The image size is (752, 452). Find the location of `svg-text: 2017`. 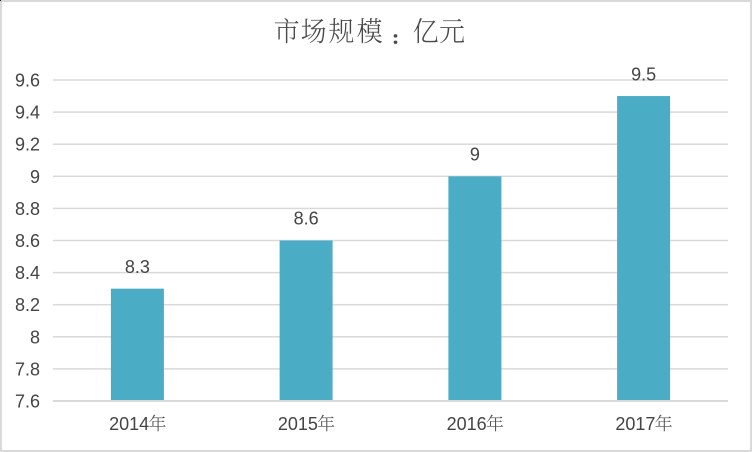

svg-text: 2017 is located at coordinates (635, 424).